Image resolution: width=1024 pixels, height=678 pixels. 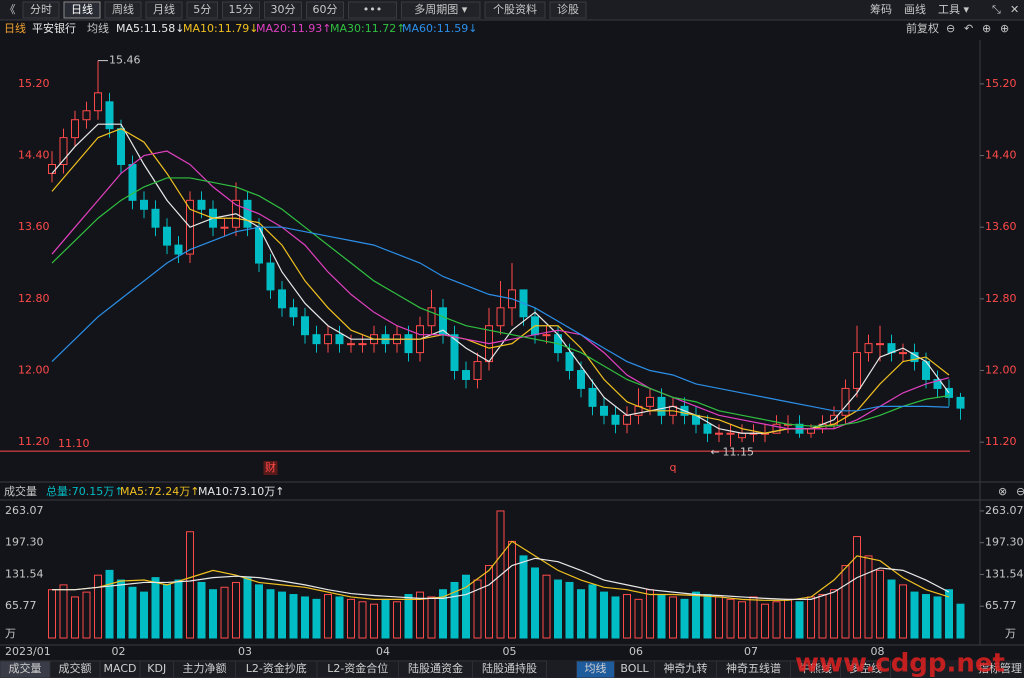 I want to click on toolbar-button-label: 分时, so click(x=41, y=9).